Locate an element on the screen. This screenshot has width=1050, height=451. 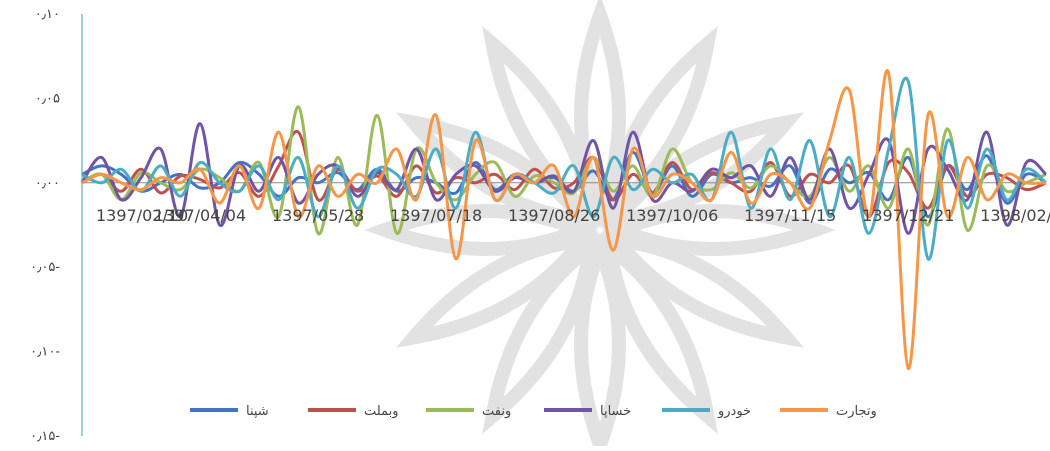
x-tick-label: 1397/11/15 is located at coordinates (790, 215).